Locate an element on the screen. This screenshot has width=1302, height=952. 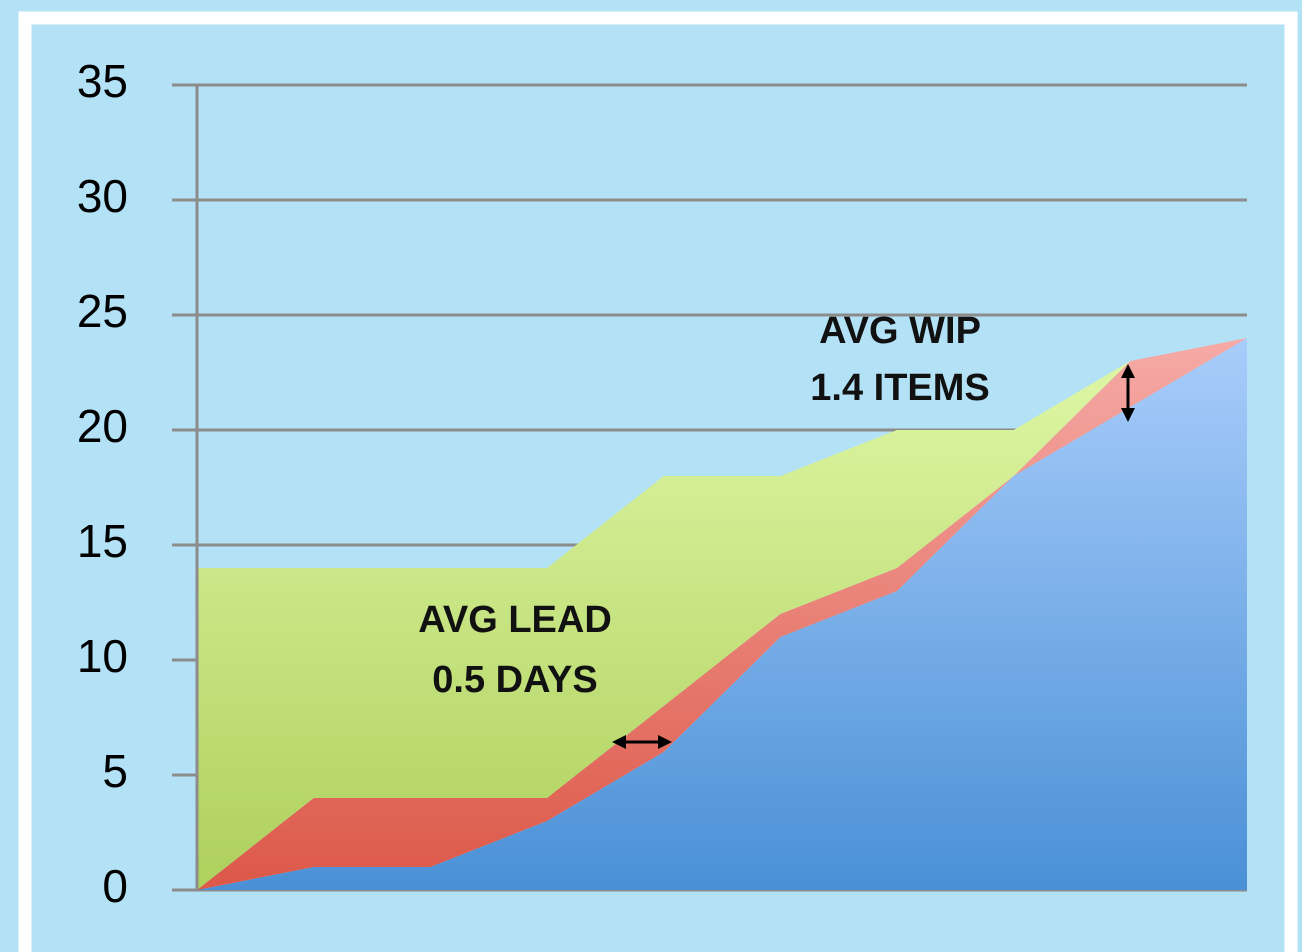
annotation: AVG LEAD is located at coordinates (515, 620).